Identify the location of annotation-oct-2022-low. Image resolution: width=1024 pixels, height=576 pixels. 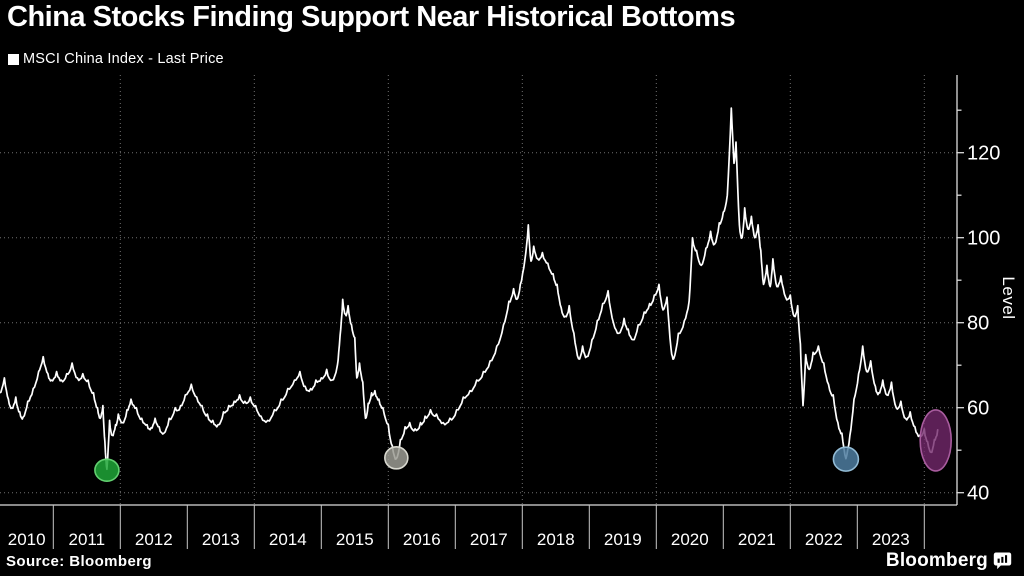
(846, 459).